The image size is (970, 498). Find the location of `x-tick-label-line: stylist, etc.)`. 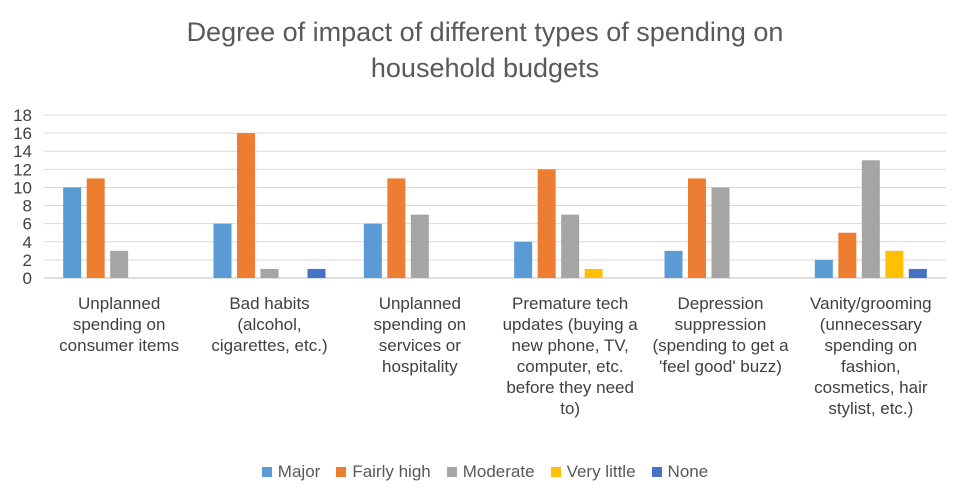

x-tick-label-line: stylist, etc.) is located at coordinates (871, 408).